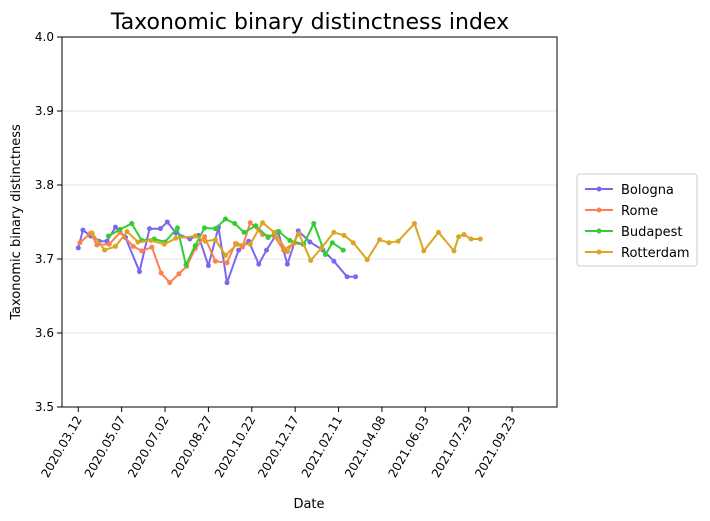 The width and height of the screenshot is (710, 521). Describe the element at coordinates (308, 504) in the screenshot. I see `x-axis-label: Date` at that location.